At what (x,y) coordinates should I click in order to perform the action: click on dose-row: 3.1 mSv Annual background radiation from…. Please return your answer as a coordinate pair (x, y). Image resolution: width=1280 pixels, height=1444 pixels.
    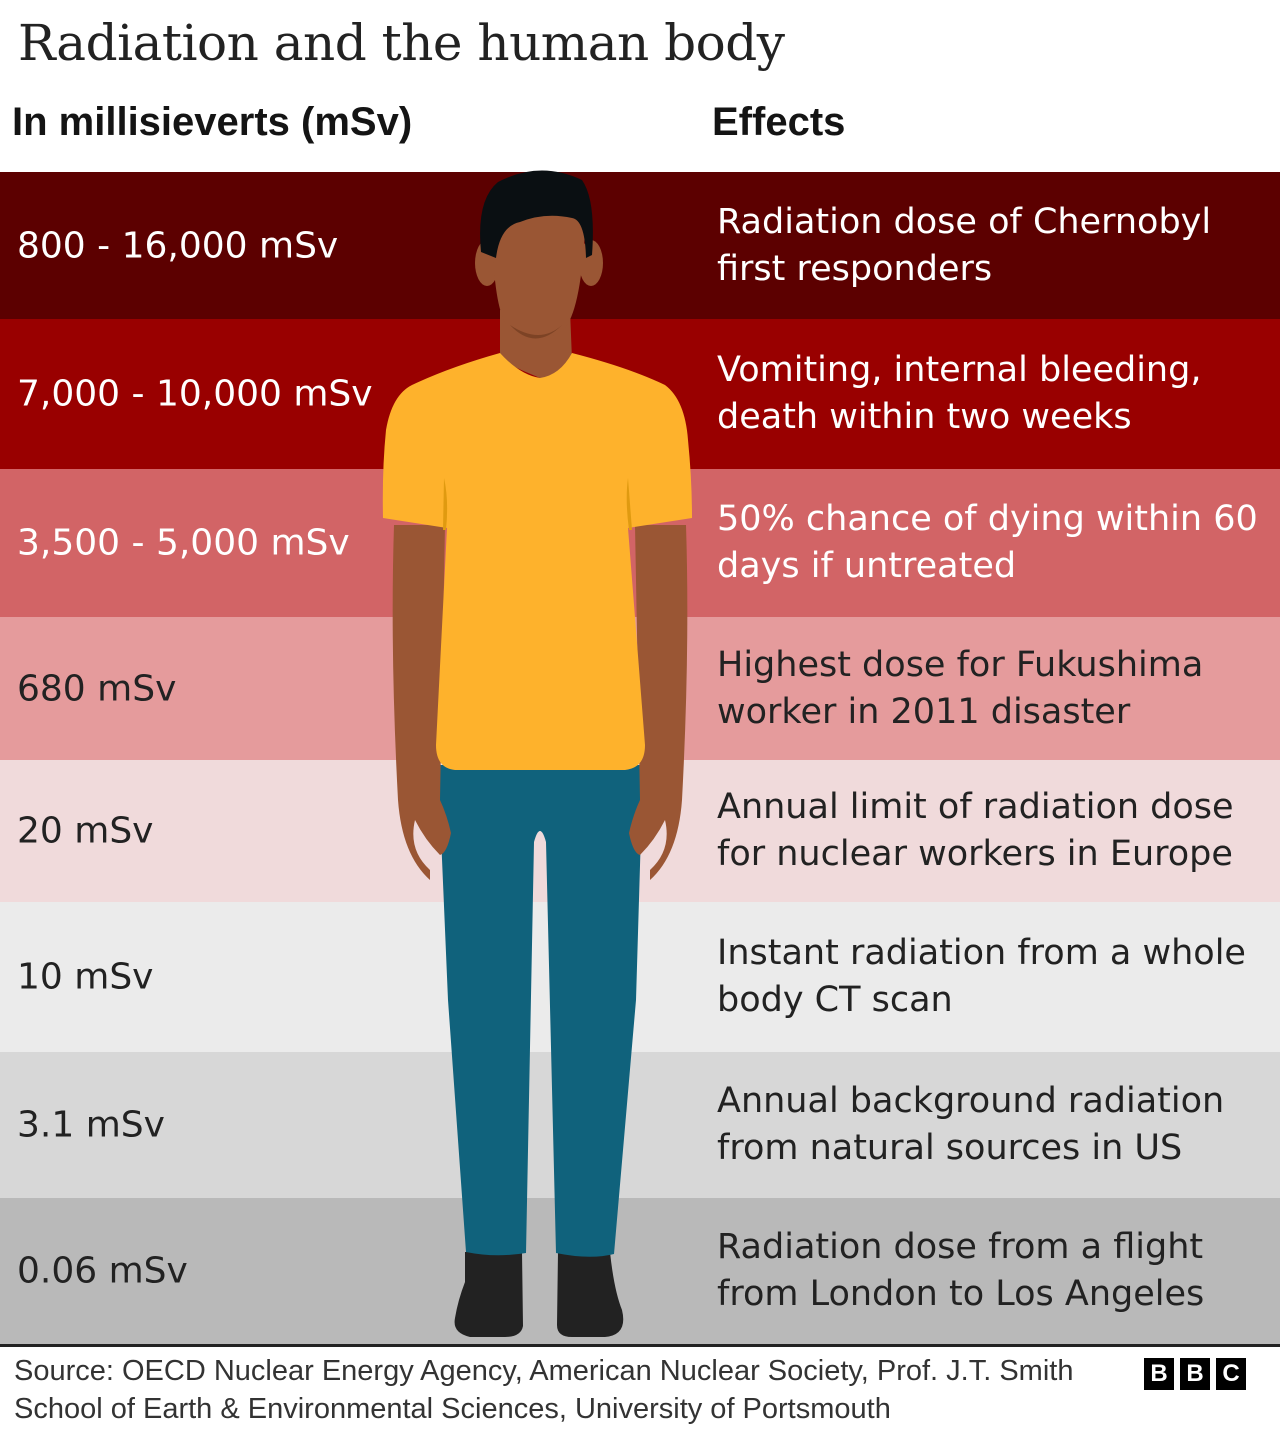
    Looking at the image, I should click on (640, 1125).